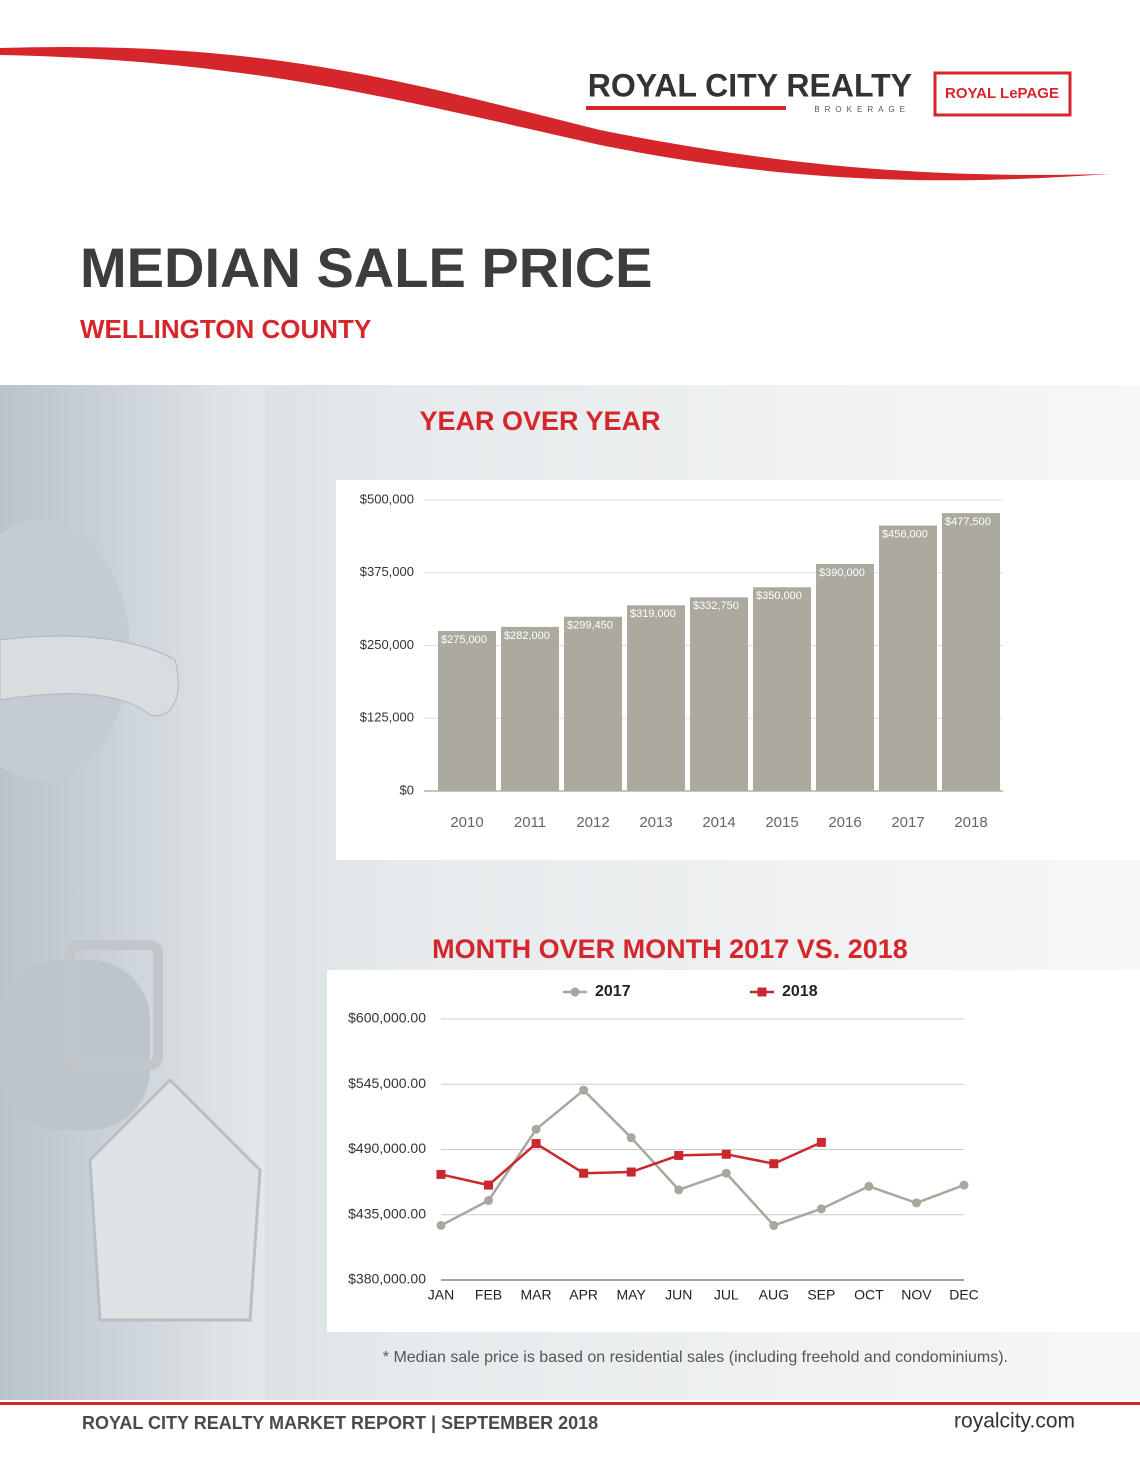  Describe the element at coordinates (716, 606) in the screenshot. I see `data-label: $332,750` at that location.